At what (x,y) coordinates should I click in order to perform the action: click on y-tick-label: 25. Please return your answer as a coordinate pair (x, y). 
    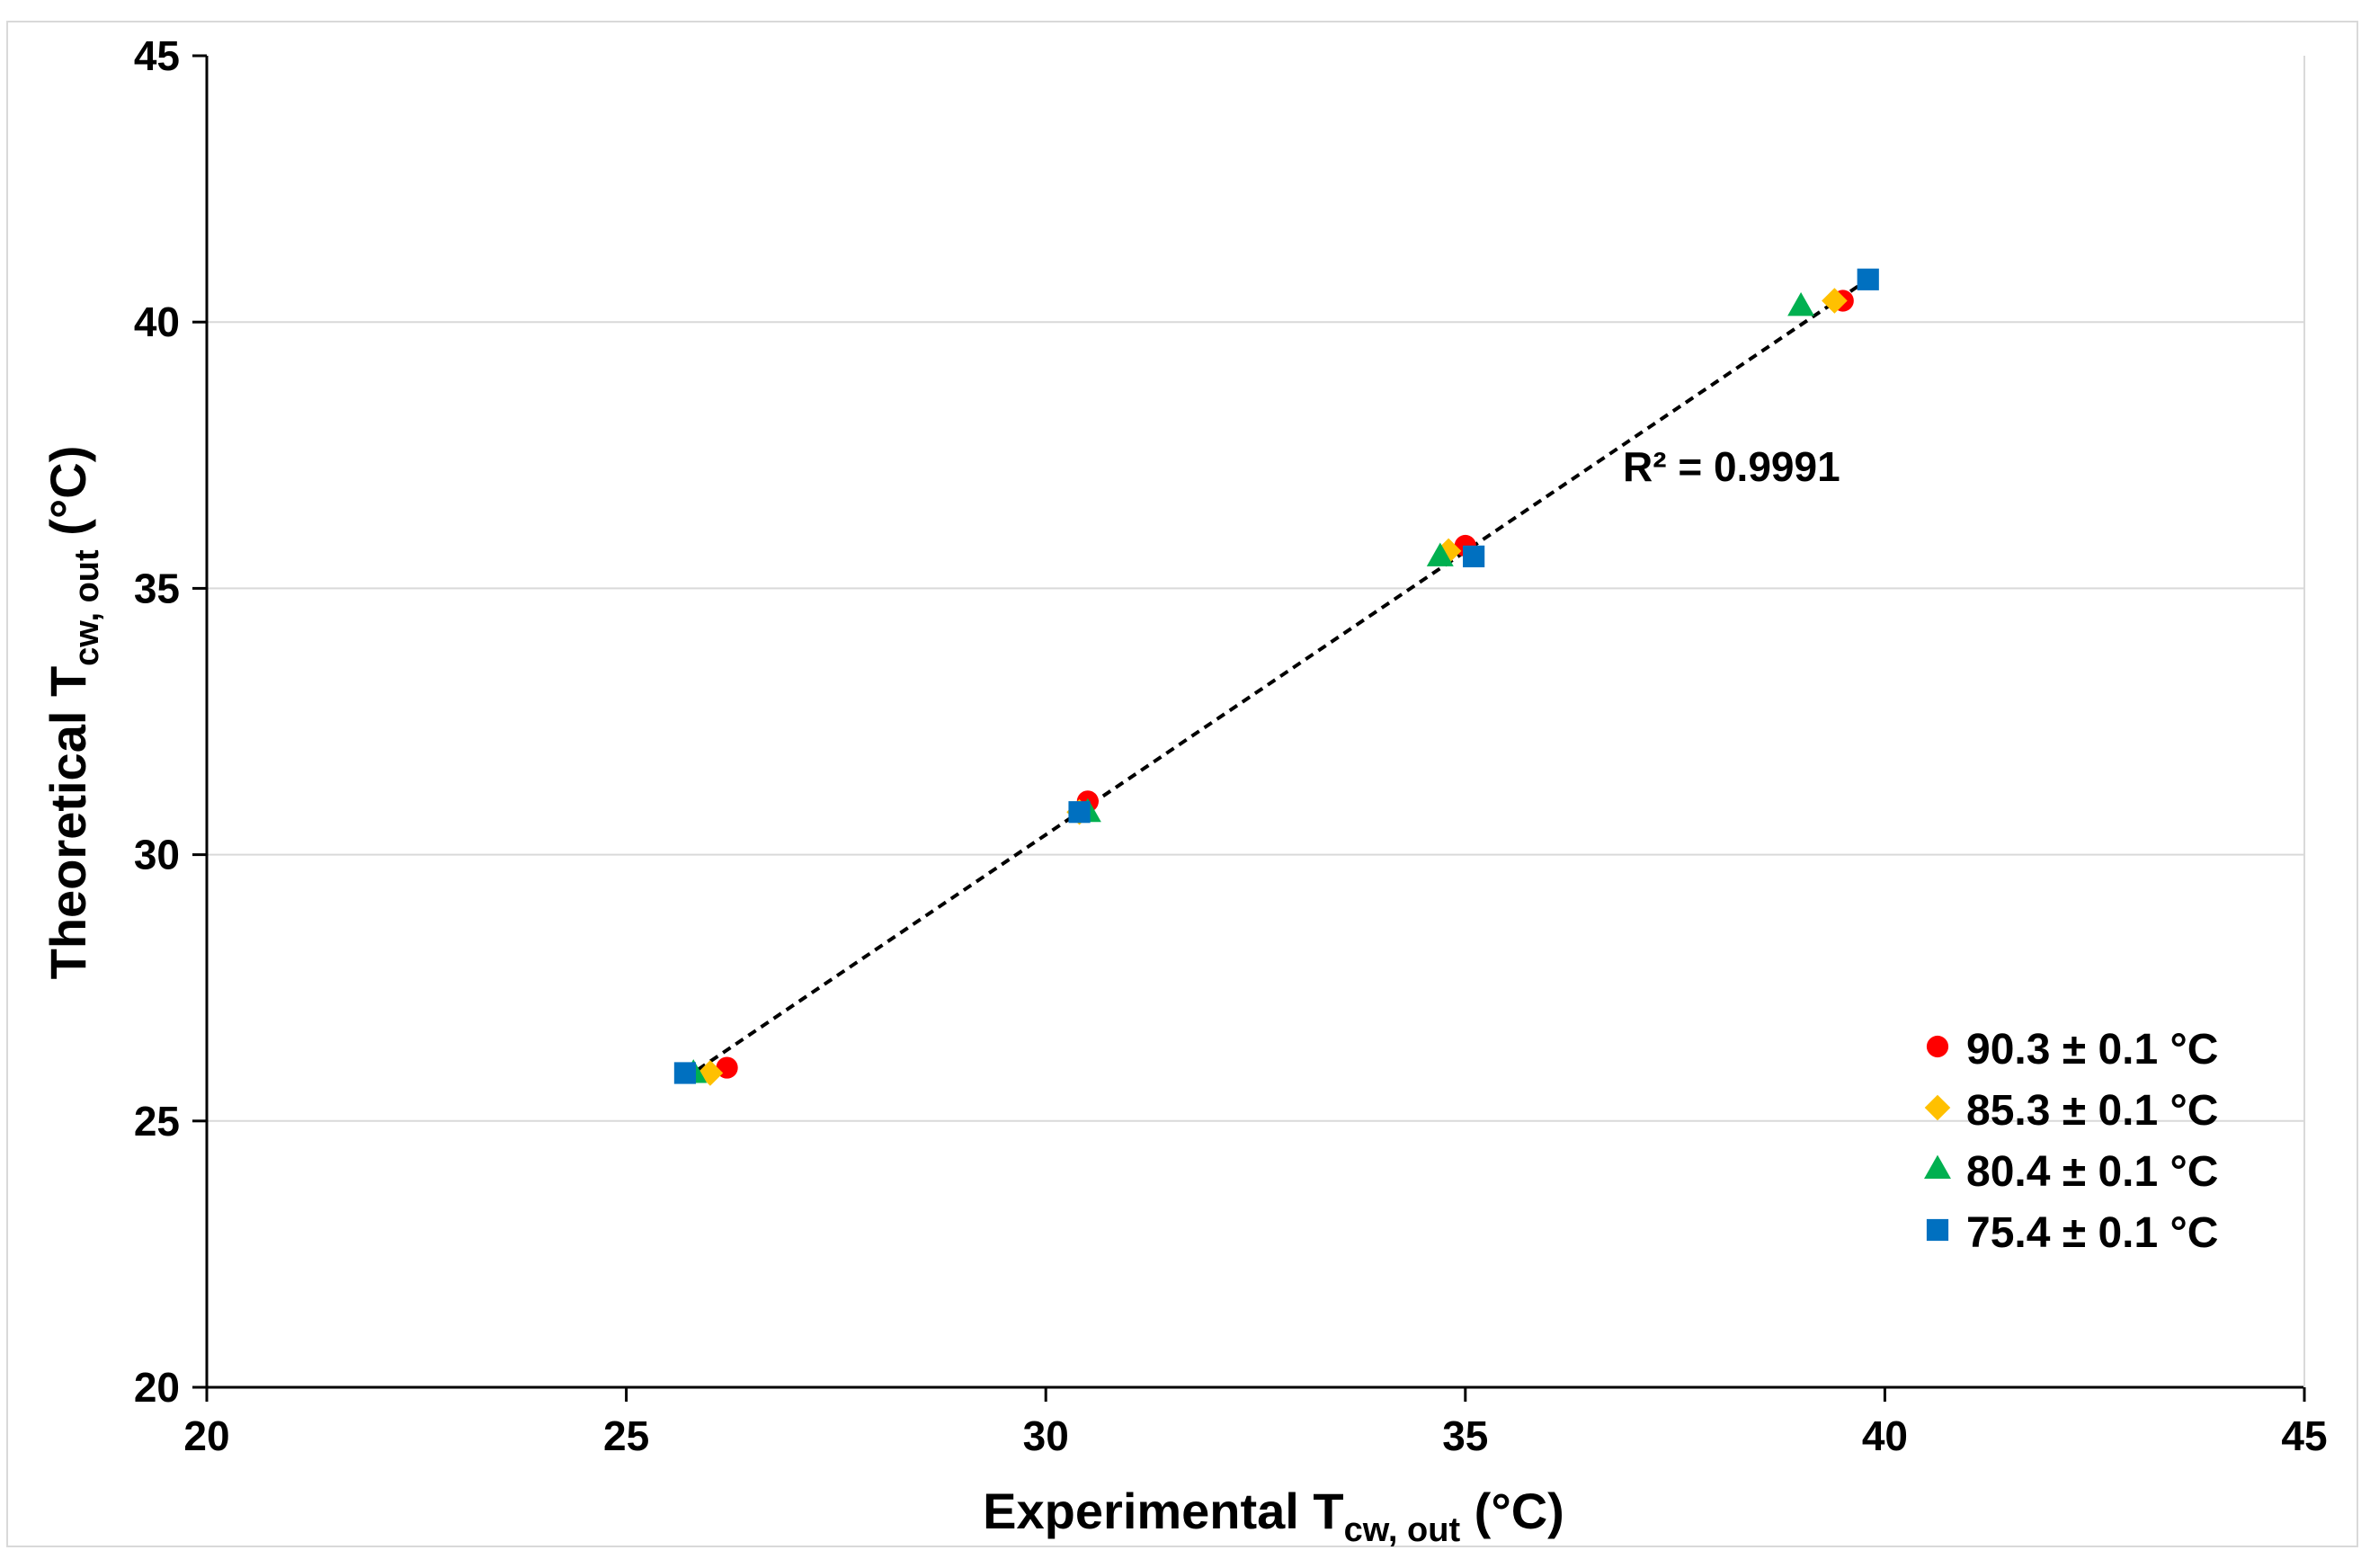
    Looking at the image, I should click on (157, 1122).